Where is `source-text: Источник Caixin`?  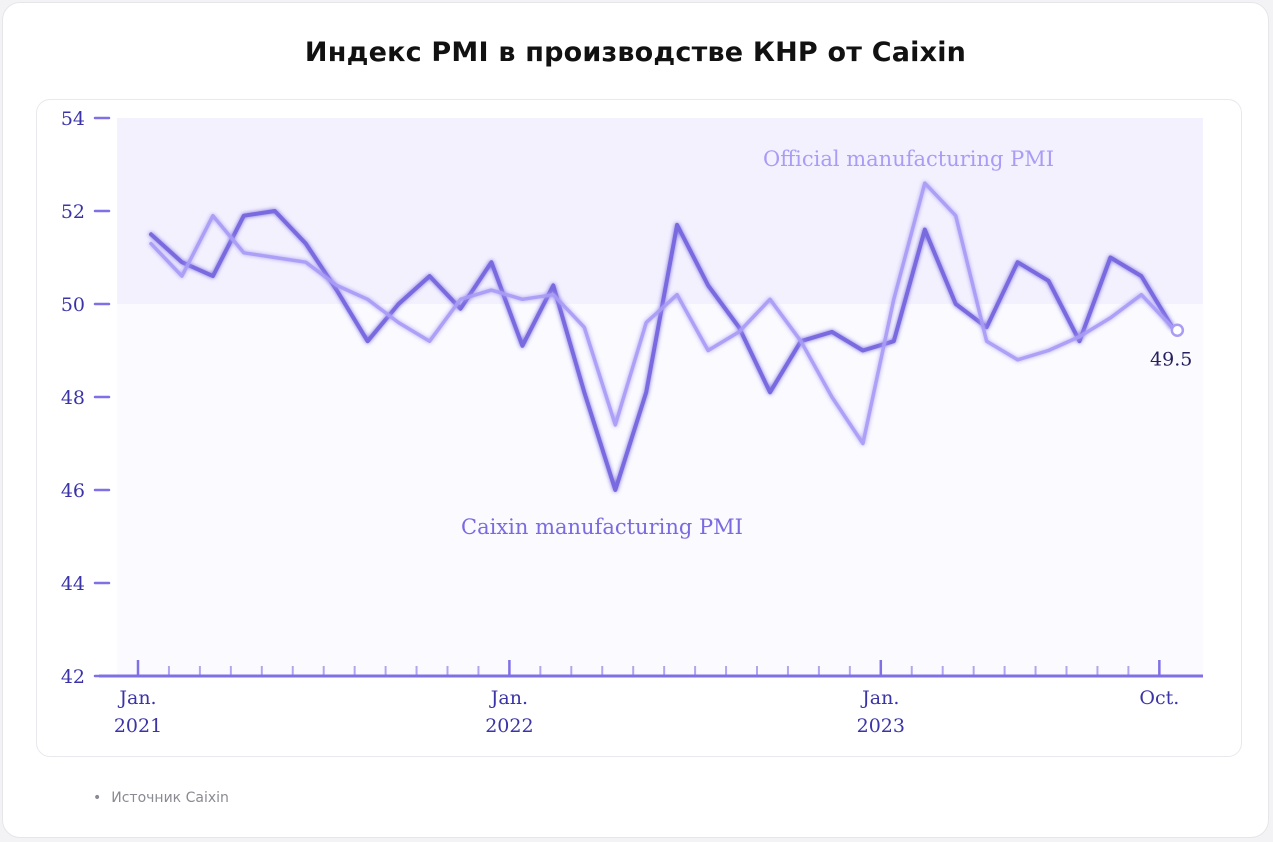 source-text: Источник Caixin is located at coordinates (170, 798).